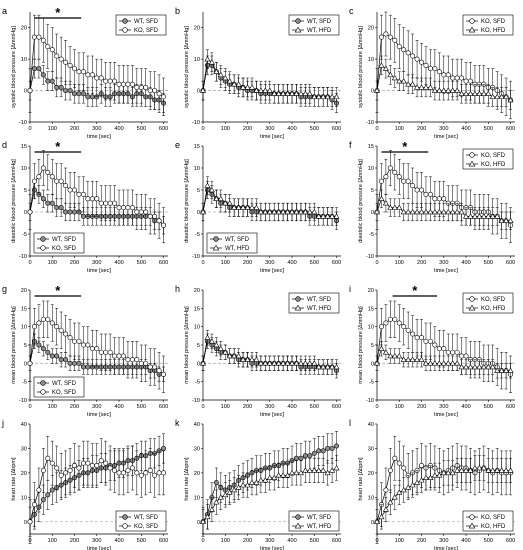 The width and height of the screenshot is (523, 550). What do you see at coordinates (196, 257) in the screenshot?
I see `y-tick-label: -10` at bounding box center [196, 257].